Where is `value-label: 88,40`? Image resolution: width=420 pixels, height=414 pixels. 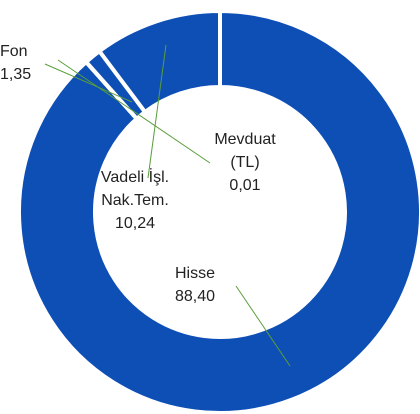 value-label: 88,40 is located at coordinates (195, 296).